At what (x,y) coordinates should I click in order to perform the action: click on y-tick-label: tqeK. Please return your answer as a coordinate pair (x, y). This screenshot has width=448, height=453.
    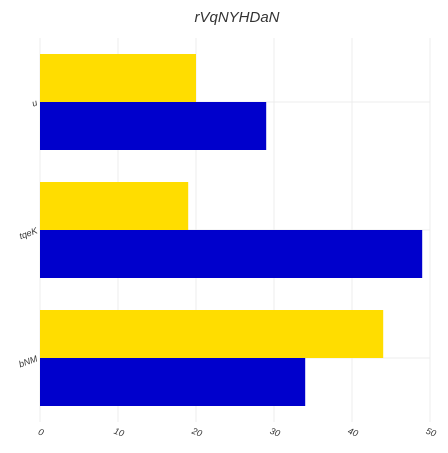
    Looking at the image, I should click on (29, 233).